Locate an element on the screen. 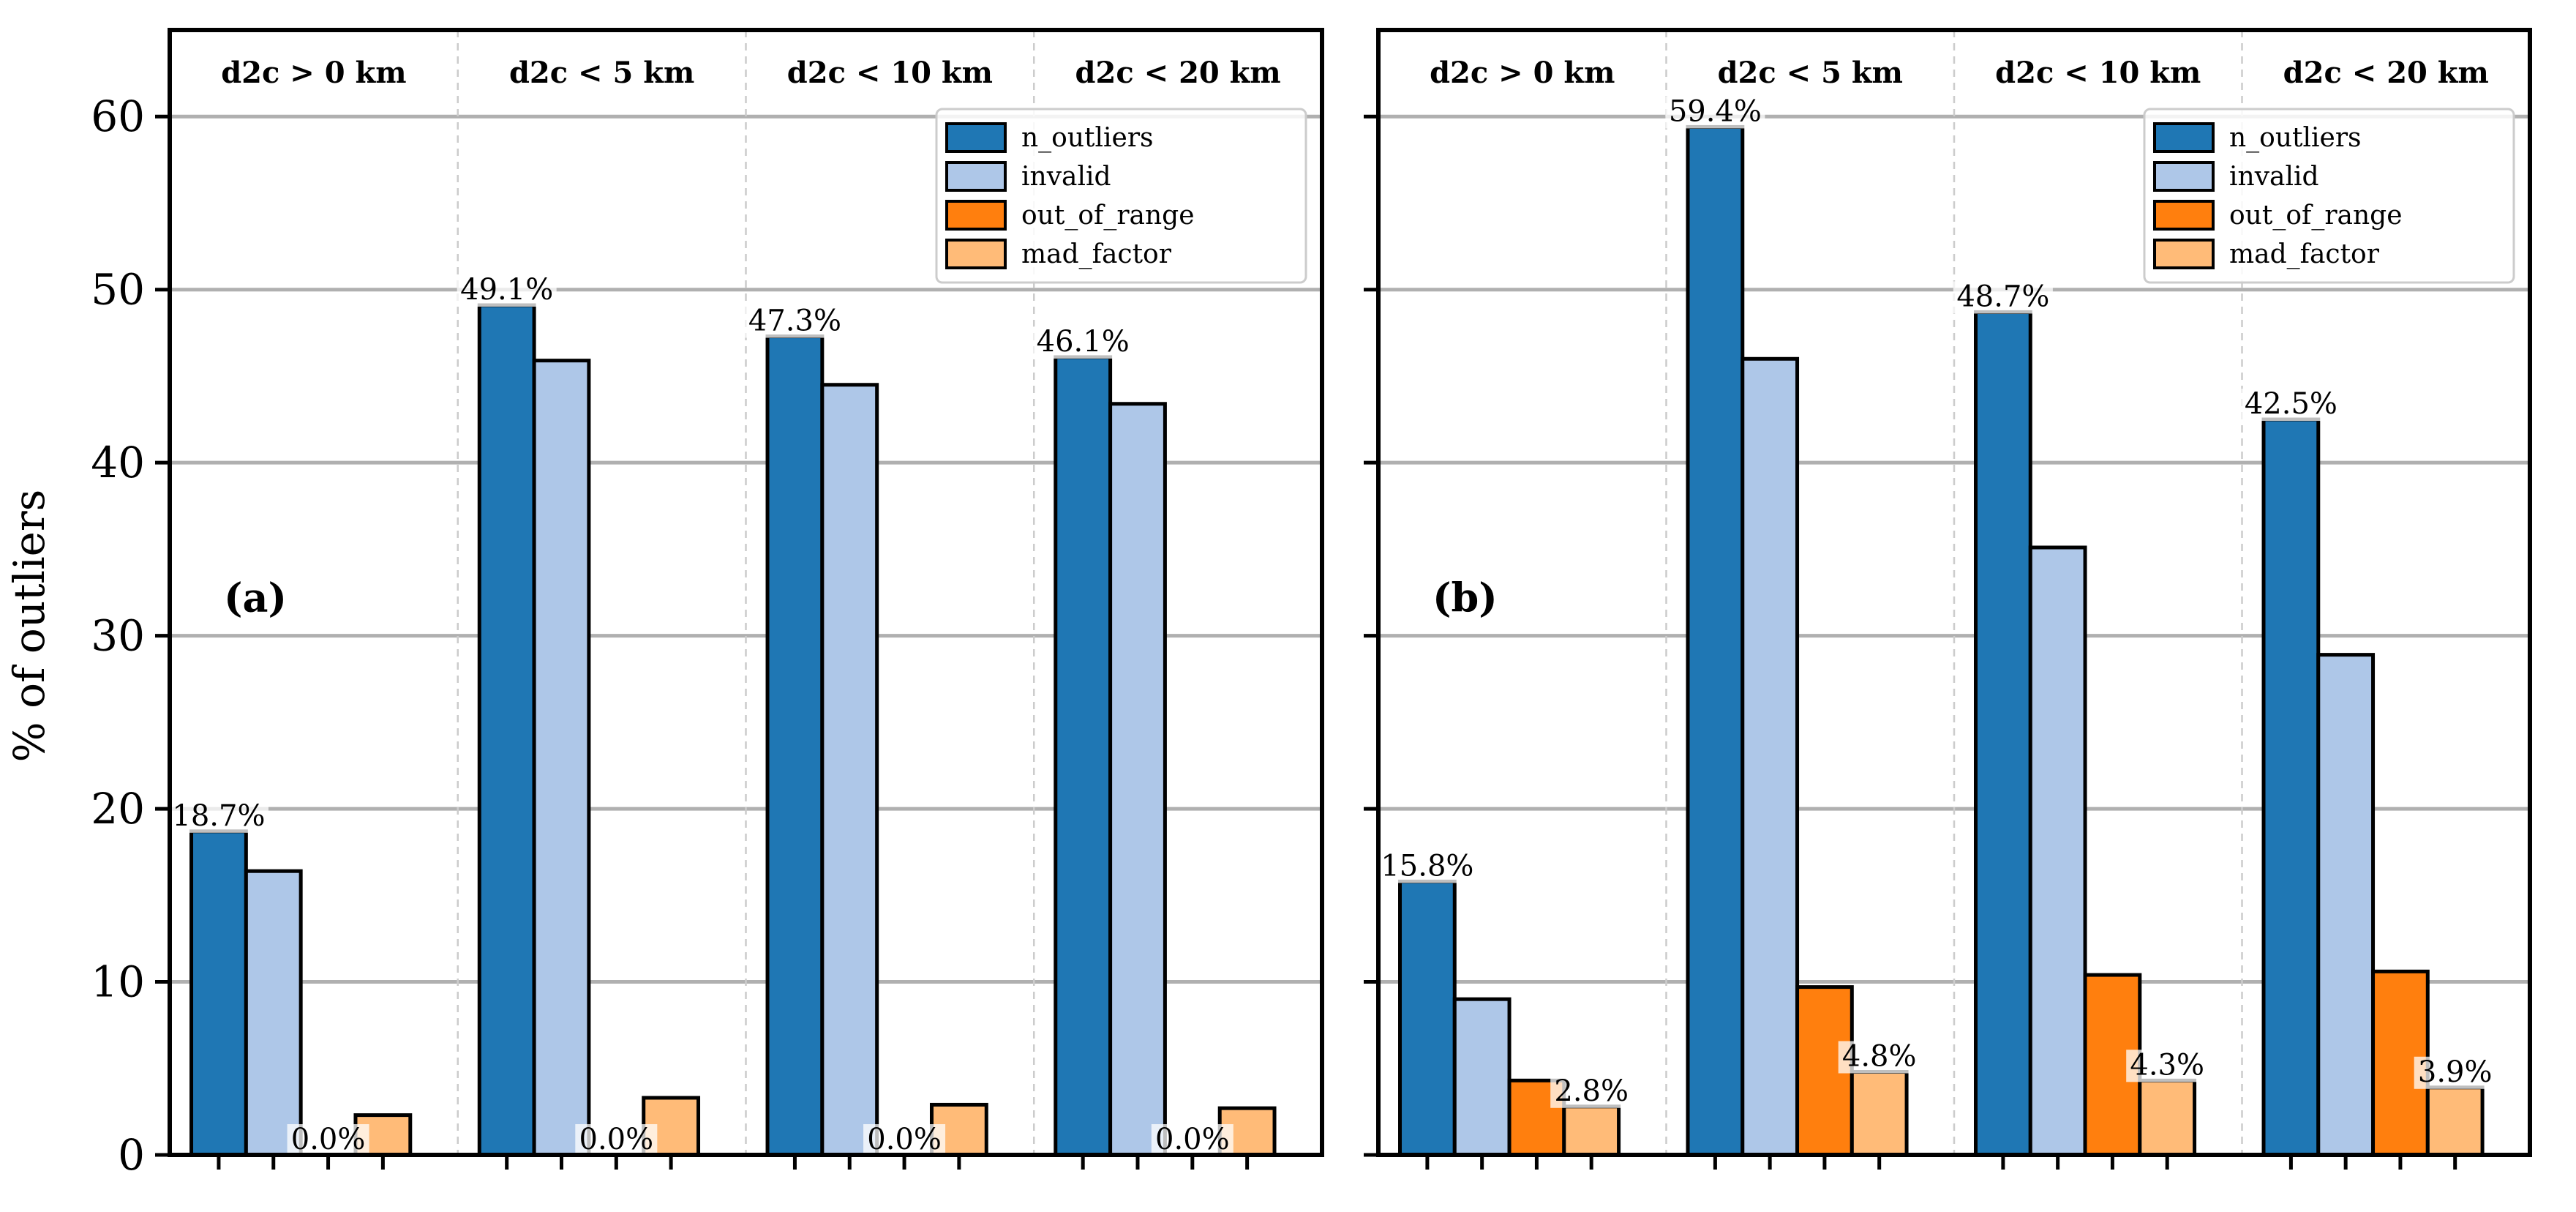 This screenshot has height=1212, width=2576. value-label: 4.3% is located at coordinates (2167, 1065).